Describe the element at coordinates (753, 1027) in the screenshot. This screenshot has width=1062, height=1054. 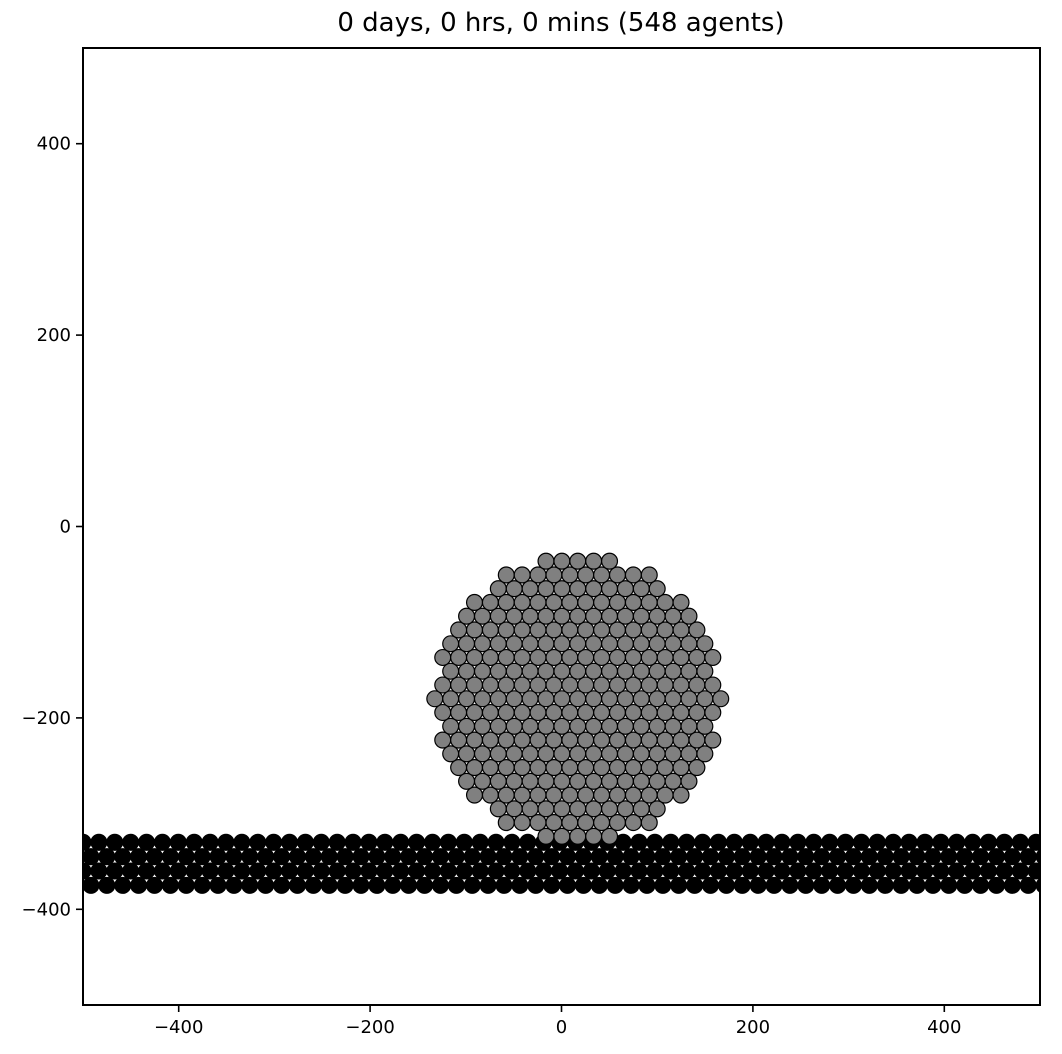
I see `x-tick-label: 200` at that location.